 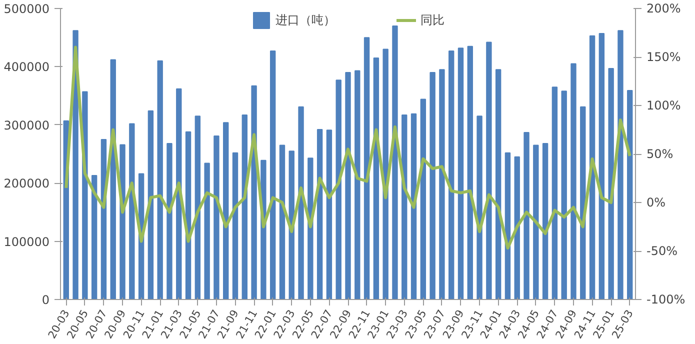 I want to click on y-tick-label: 500000, so click(x=27, y=9).